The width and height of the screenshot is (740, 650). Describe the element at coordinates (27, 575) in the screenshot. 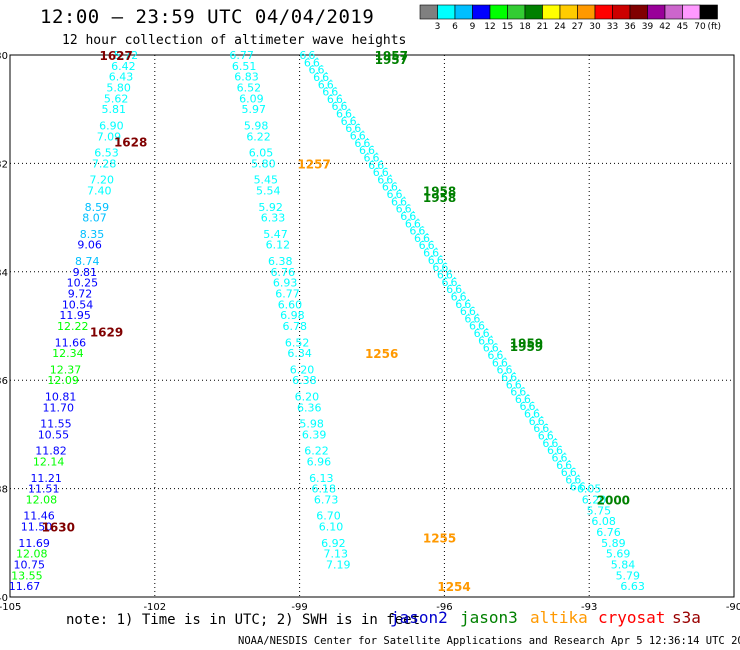

I see `swh-value: 13.55` at that location.